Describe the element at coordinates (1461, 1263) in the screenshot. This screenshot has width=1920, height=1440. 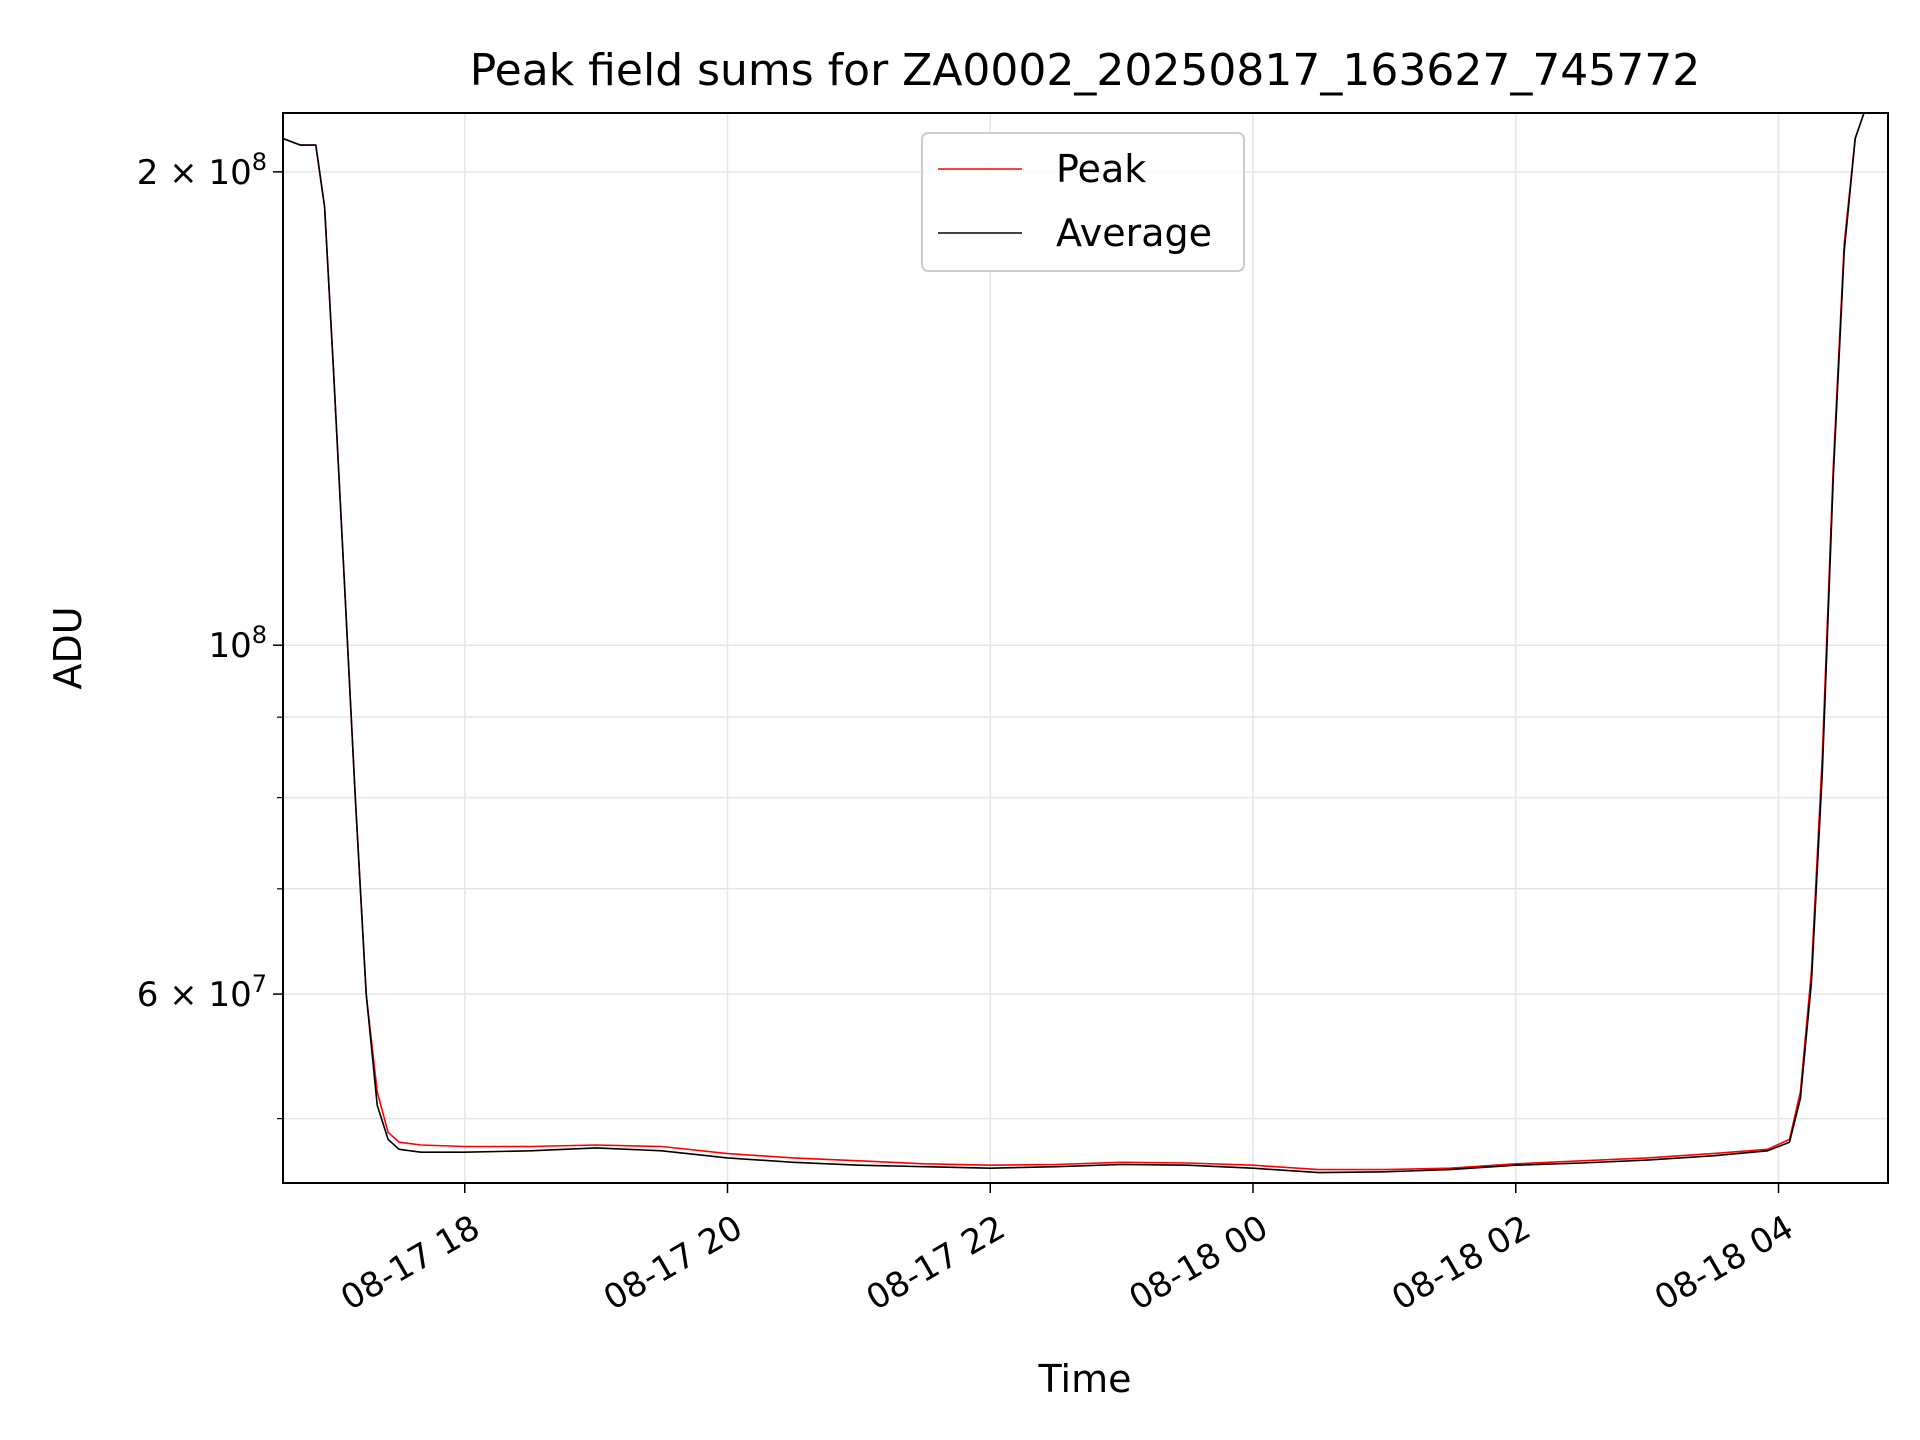
I see `x-tick-label: 08-18 02` at that location.